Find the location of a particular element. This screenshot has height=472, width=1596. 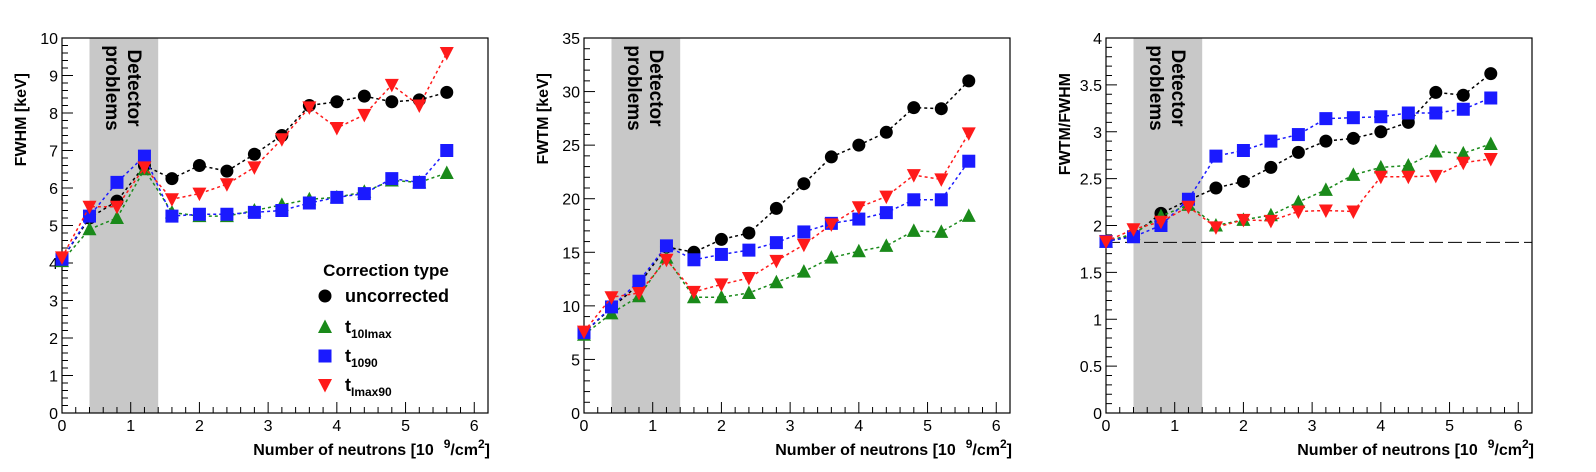

legend-label-t10Imax: t10Imax is located at coordinates (368, 329).